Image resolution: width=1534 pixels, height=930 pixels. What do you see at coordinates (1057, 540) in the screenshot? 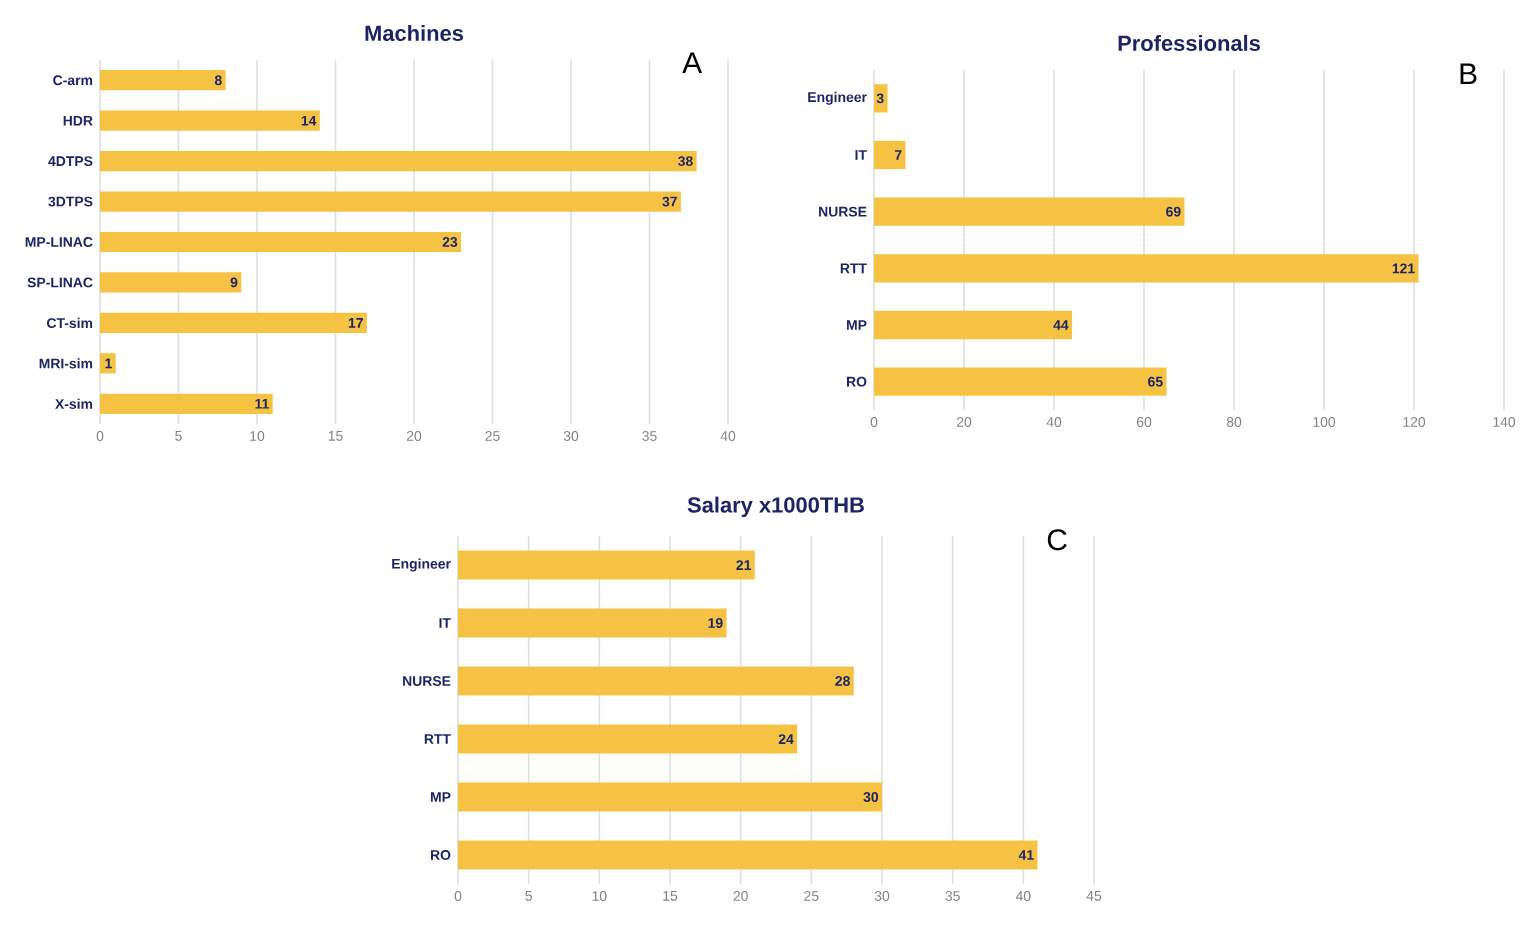
I see `annotation: C` at bounding box center [1057, 540].